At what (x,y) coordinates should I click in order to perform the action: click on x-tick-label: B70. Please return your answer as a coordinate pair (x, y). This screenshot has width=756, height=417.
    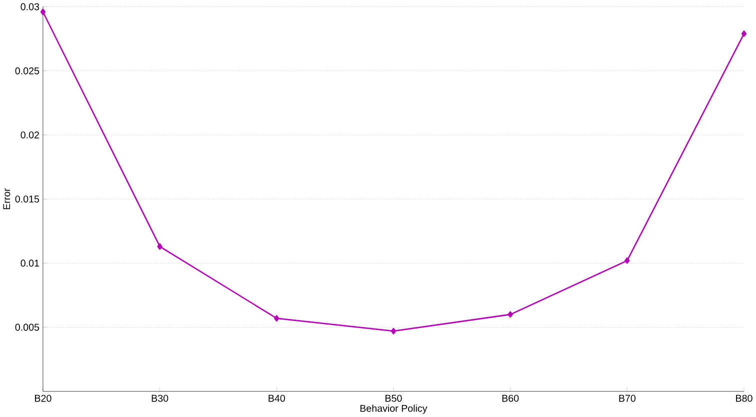
    Looking at the image, I should click on (627, 398).